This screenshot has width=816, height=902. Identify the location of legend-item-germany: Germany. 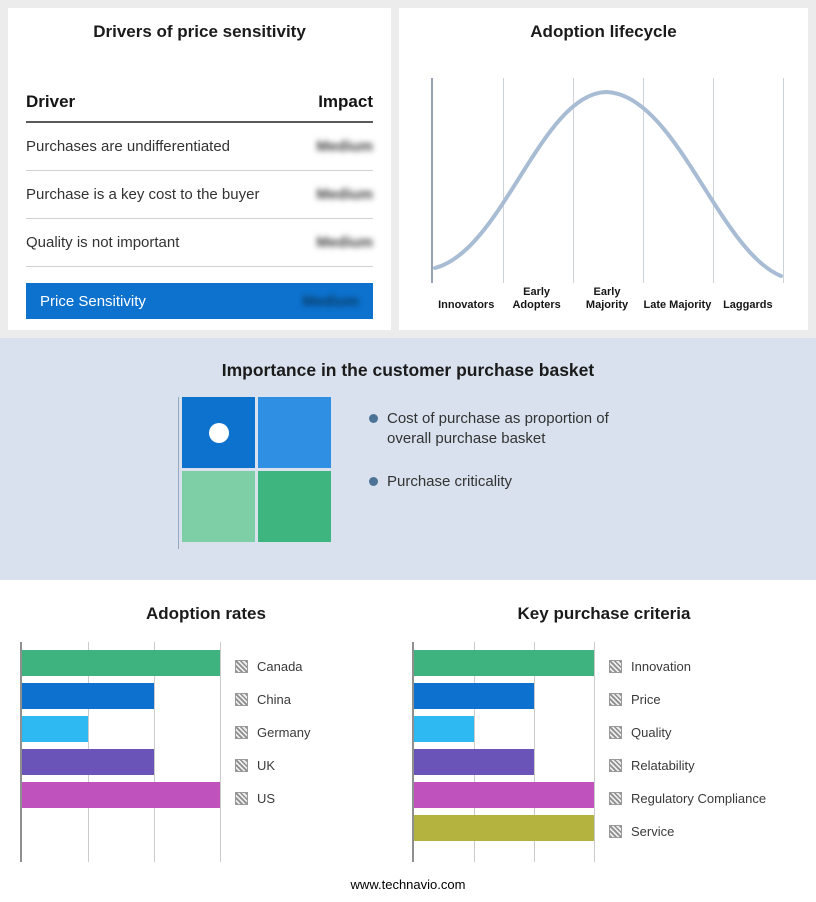
(272, 732).